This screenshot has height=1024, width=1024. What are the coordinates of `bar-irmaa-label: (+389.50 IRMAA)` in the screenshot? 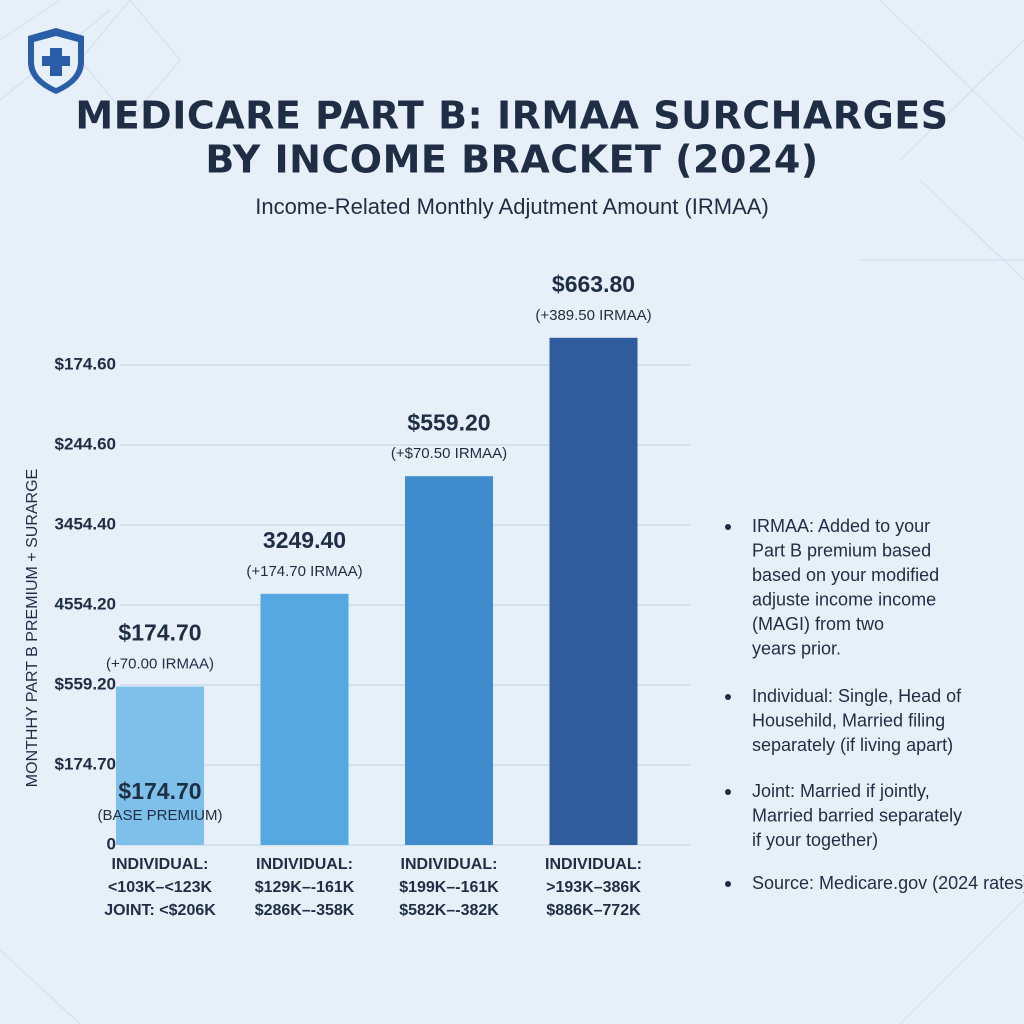 It's located at (593, 315).